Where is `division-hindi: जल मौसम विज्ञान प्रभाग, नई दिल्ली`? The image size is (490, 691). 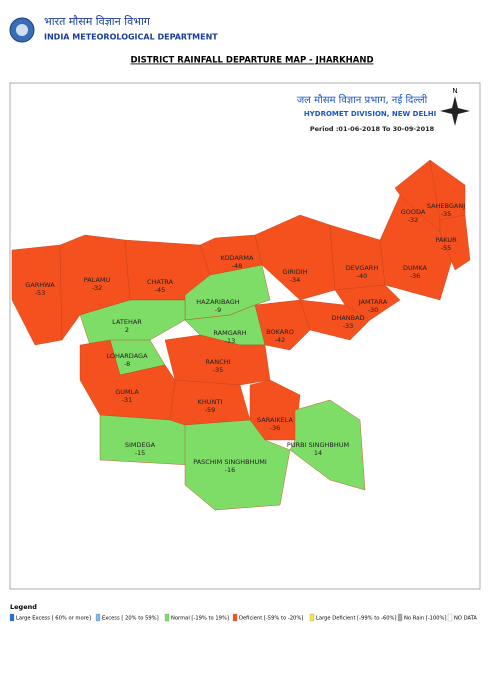
division-hindi: जल मौसम विज्ञान प्रभाग, नई दिल्ली is located at coordinates (362, 100).